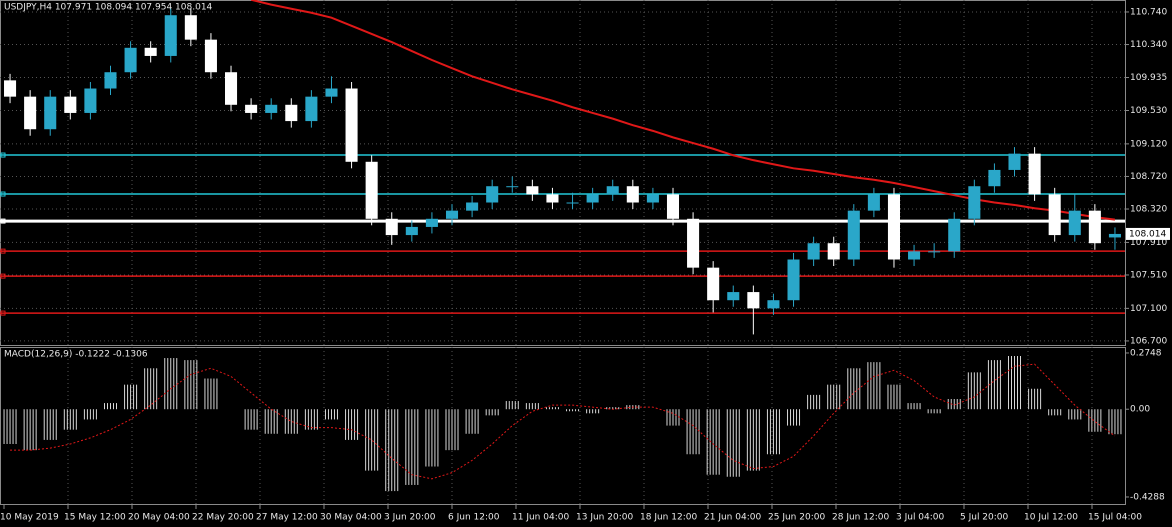  I want to click on x-tick-label: 3 Jun 20:00, so click(410, 518).